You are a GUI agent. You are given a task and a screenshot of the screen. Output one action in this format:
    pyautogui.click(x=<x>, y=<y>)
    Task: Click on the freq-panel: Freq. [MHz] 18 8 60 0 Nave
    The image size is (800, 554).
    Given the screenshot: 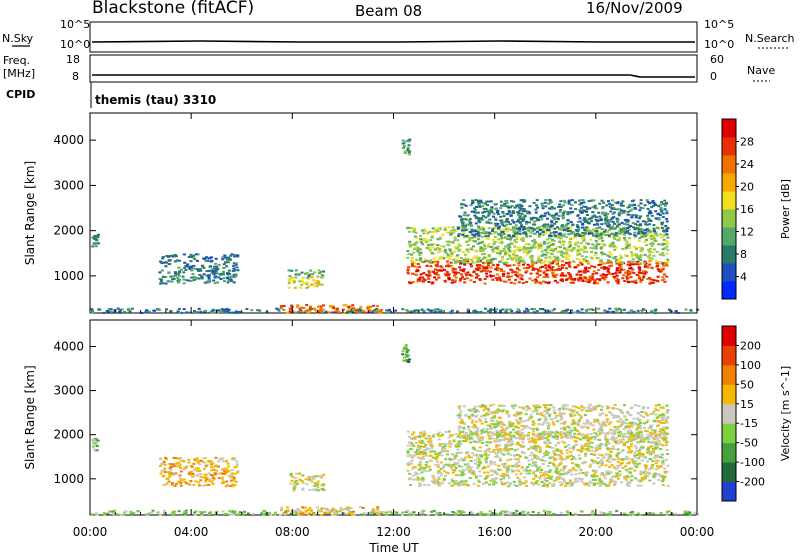 What is the action you would take?
    pyautogui.click(x=389, y=68)
    